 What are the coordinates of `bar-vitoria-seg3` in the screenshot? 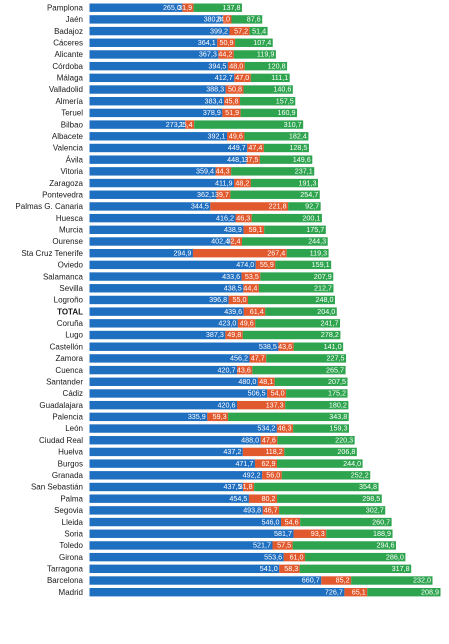 It's located at (273, 171).